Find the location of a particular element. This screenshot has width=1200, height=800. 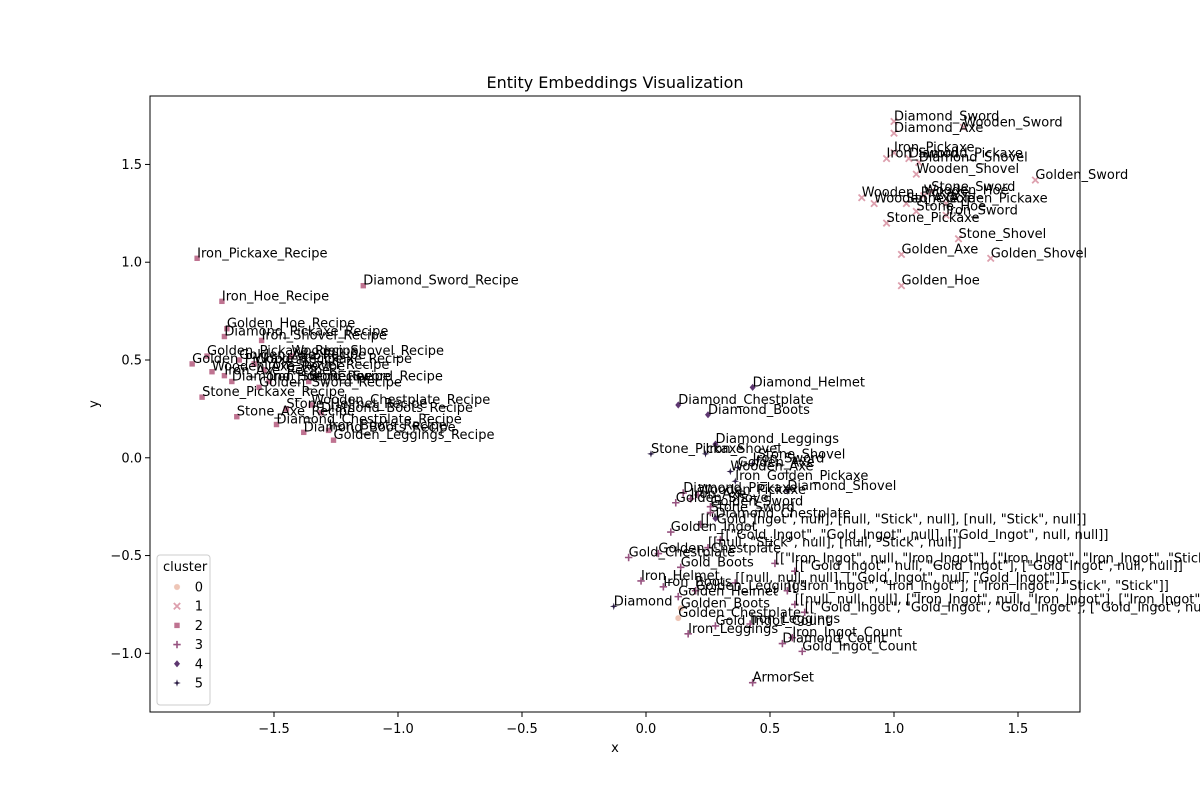

point-label: Wooden_Hoe is located at coordinates (966, 191).